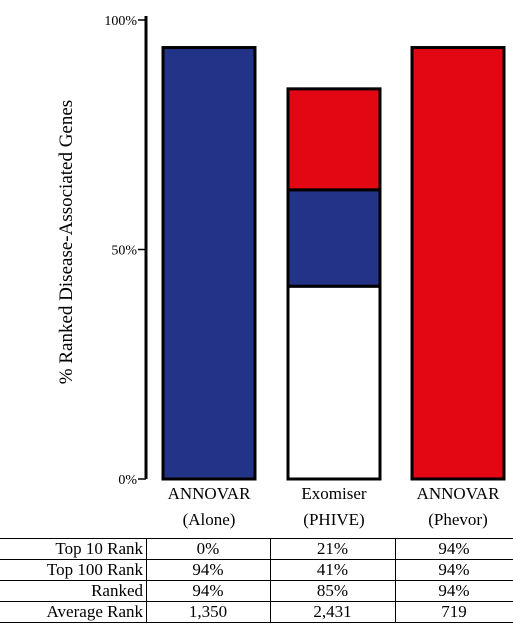  Describe the element at coordinates (457, 519) in the screenshot. I see `x-category-sublabel: (Phevor)` at that location.